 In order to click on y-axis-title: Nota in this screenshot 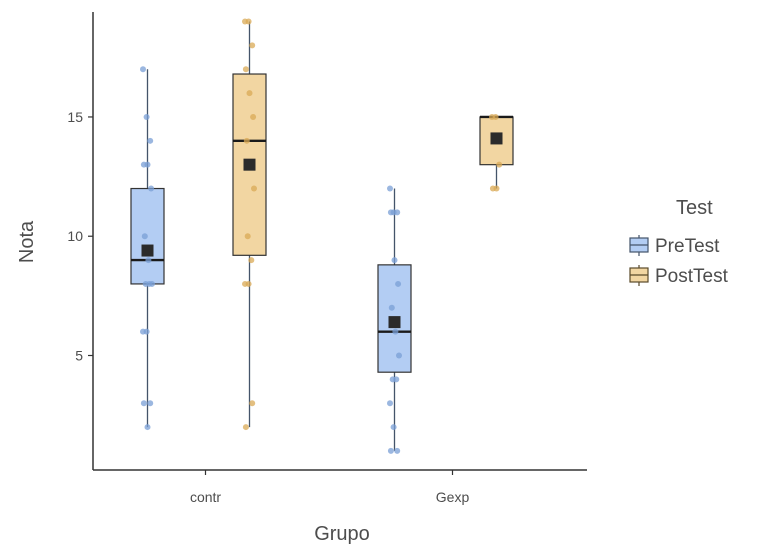, I will do `click(27, 241)`.